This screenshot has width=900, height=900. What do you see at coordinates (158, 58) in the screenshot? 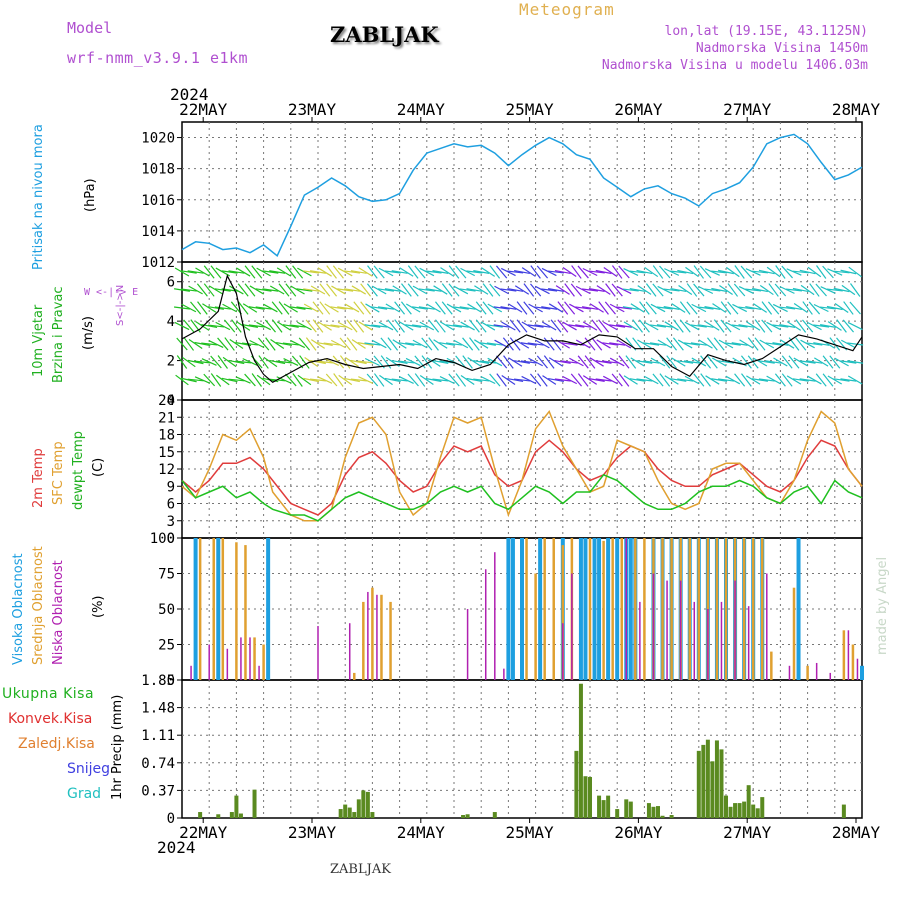
I see `model-name: wrf-nmm_v3.9.1 e1km` at bounding box center [158, 58].